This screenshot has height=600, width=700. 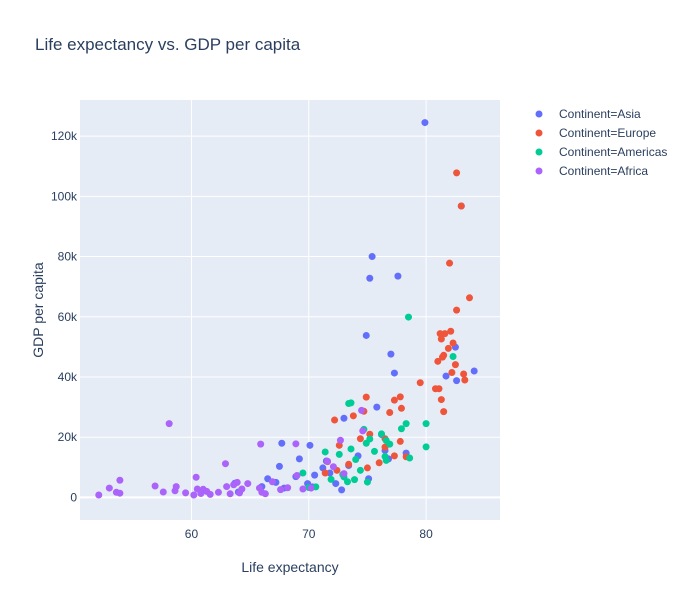 I want to click on legend-item: Continent=Africa, so click(x=592, y=171).